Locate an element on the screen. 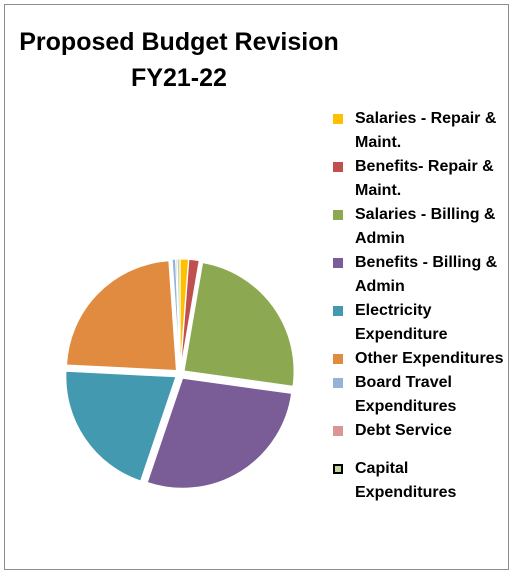 Image resolution: width=515 pixels, height=576 pixels. legend-item-capital: Capital Expenditures is located at coordinates (422, 481).